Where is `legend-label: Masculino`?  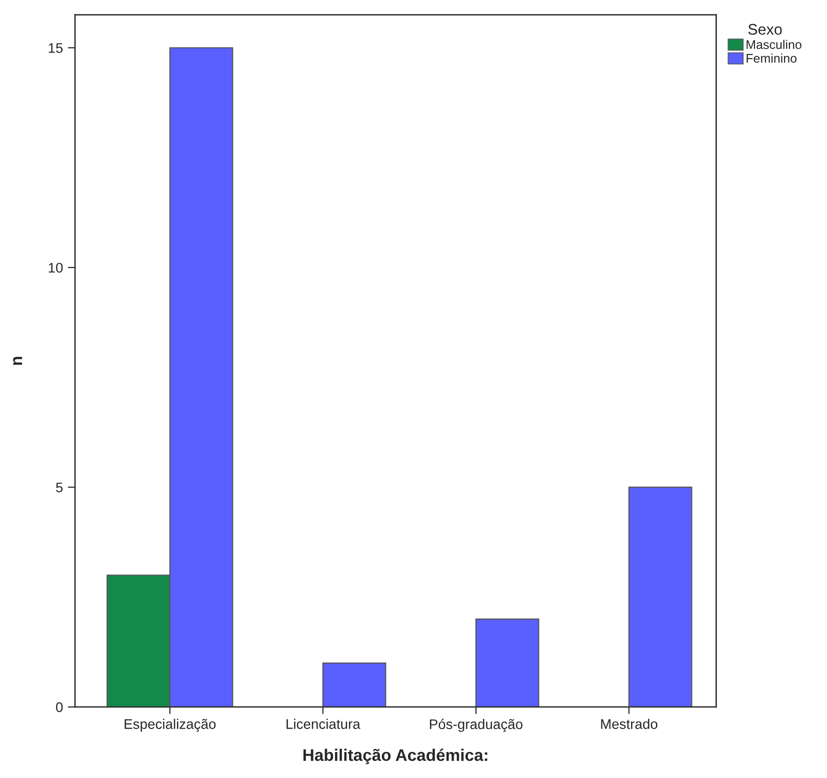
legend-label: Masculino is located at coordinates (774, 45).